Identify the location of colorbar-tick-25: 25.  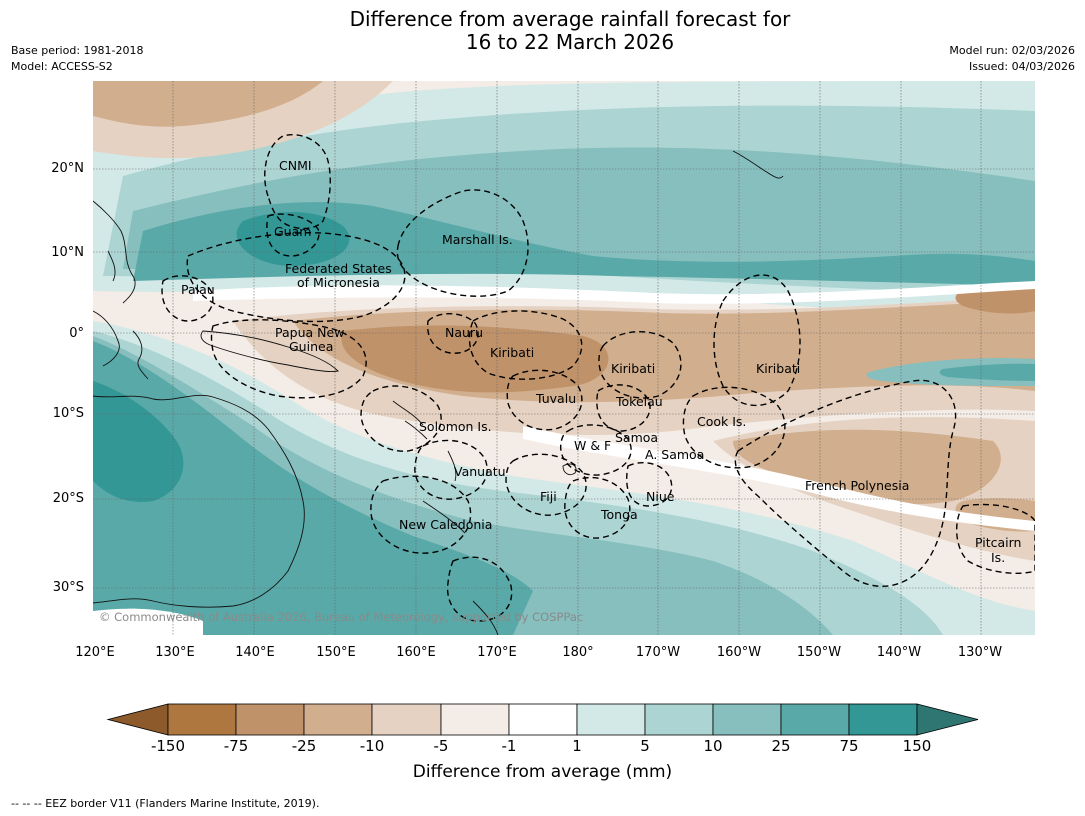
(781, 746).